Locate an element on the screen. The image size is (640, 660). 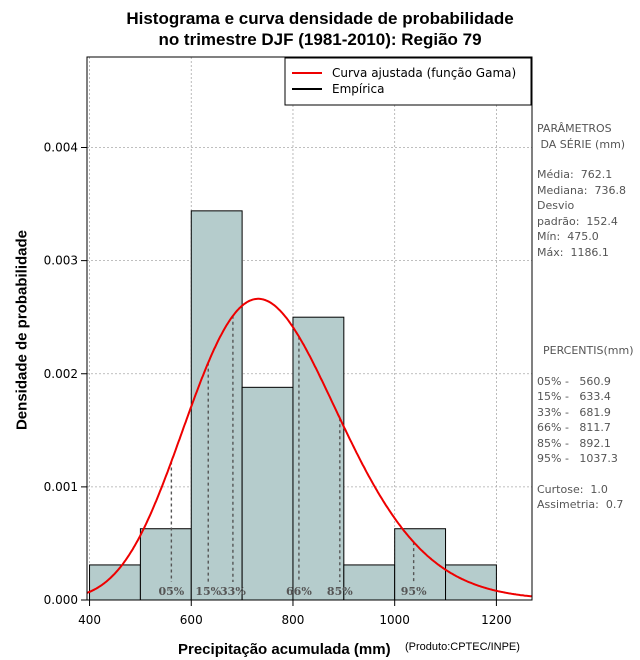
percentile-05: 05% - 560.9 is located at coordinates (574, 381).